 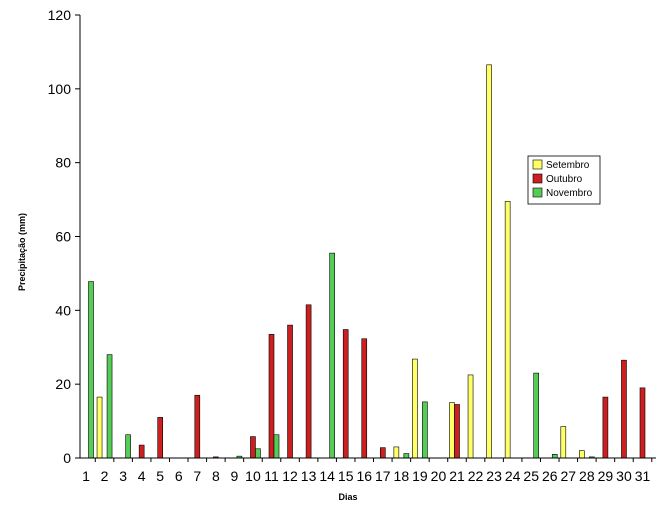 What do you see at coordinates (142, 476) in the screenshot?
I see `x-tick-label: 4` at bounding box center [142, 476].